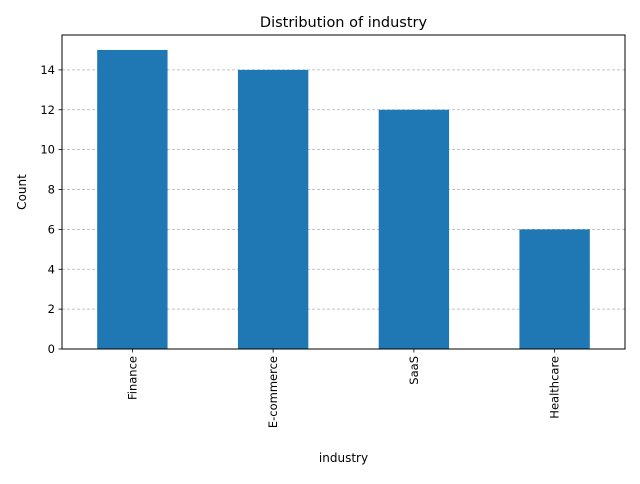  What do you see at coordinates (51, 269) in the screenshot?
I see `y-tick-label: 4` at bounding box center [51, 269].